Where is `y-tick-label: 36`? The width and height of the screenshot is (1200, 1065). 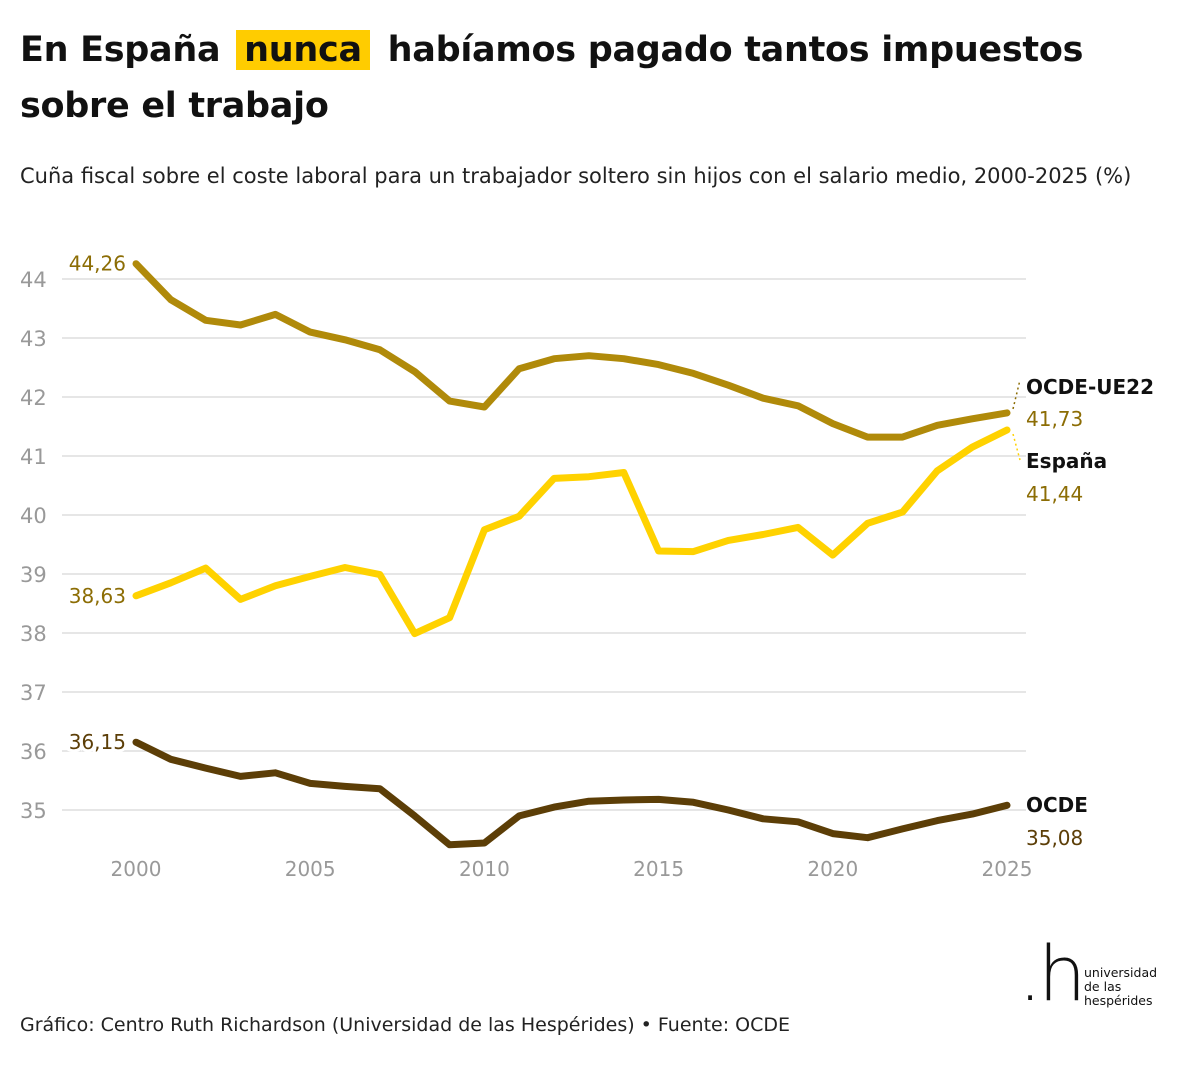 y-tick-label: 36 is located at coordinates (33, 752).